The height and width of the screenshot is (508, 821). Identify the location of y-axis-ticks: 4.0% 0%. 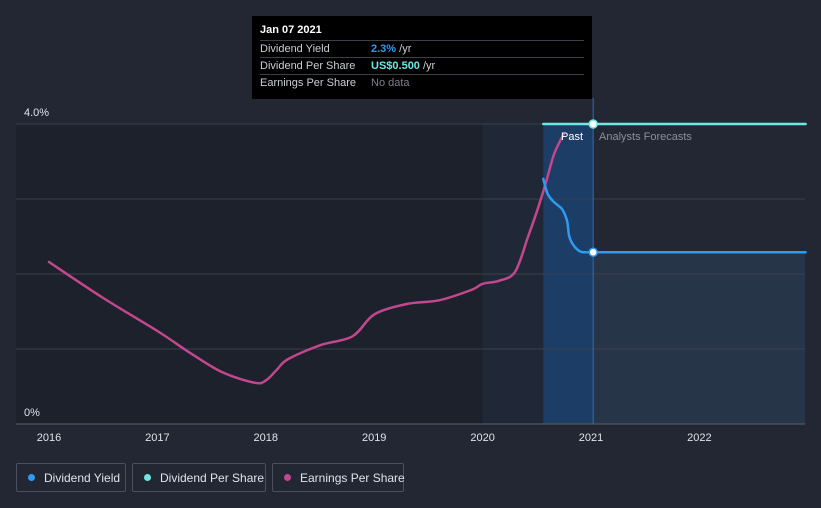
(36, 263).